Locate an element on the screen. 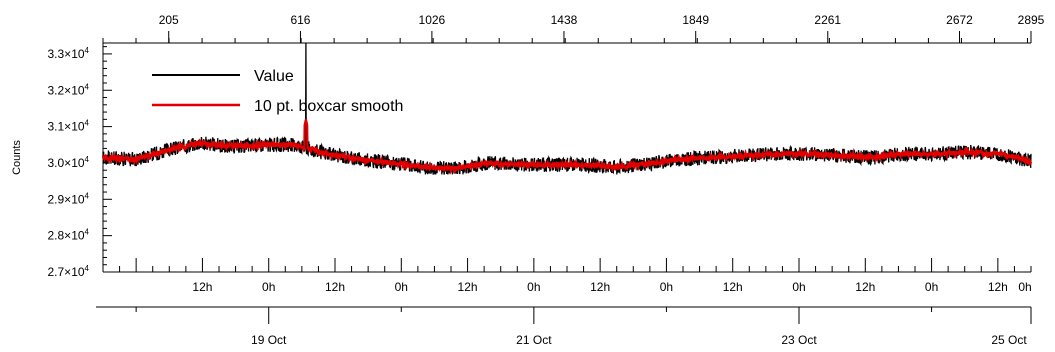 The width and height of the screenshot is (1055, 352). top-axis-tick-label: 2672 is located at coordinates (959, 20).